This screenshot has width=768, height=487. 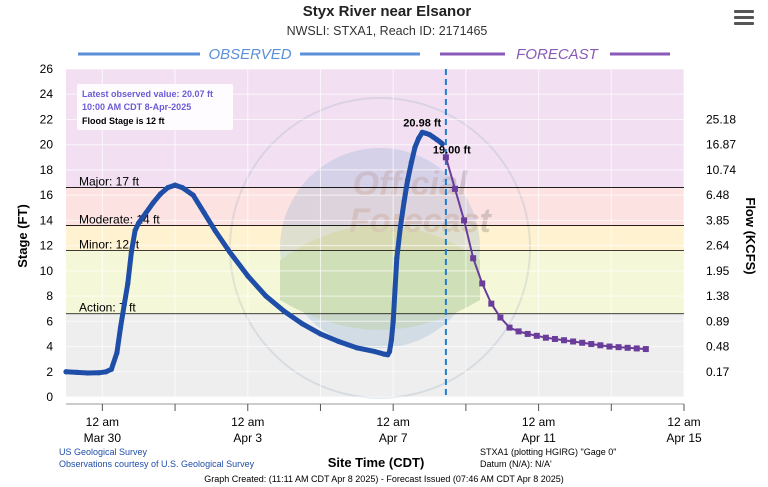 I want to click on x-tick-label-date: Mar 30, so click(x=103, y=438).